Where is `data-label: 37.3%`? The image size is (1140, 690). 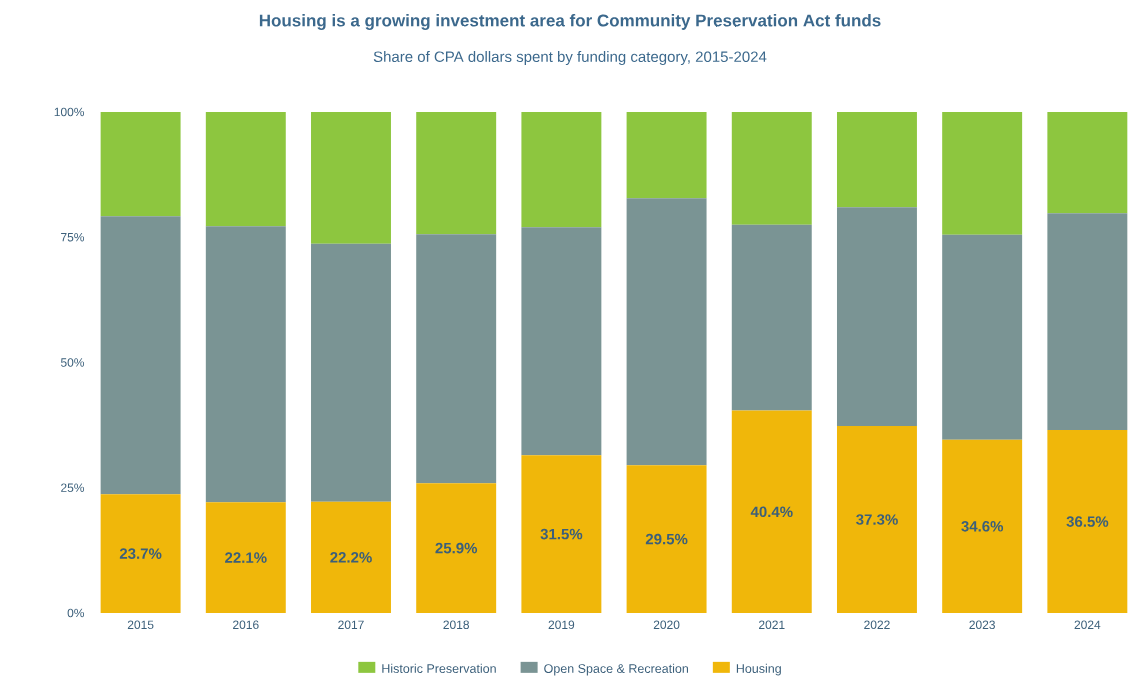
data-label: 37.3% is located at coordinates (877, 519).